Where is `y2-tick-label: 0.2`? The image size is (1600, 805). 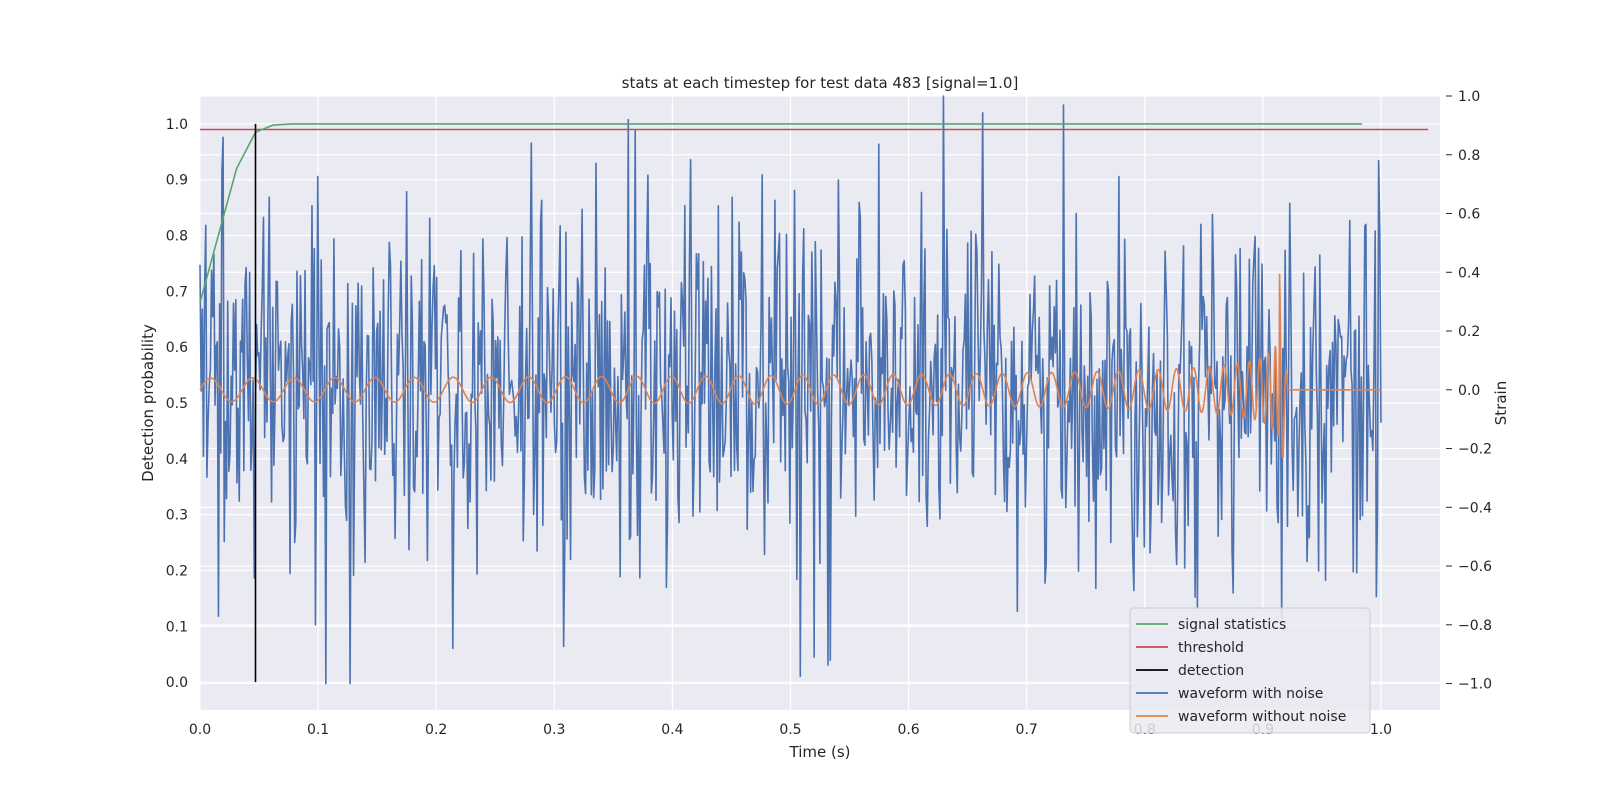 y2-tick-label: 0.2 is located at coordinates (1469, 332).